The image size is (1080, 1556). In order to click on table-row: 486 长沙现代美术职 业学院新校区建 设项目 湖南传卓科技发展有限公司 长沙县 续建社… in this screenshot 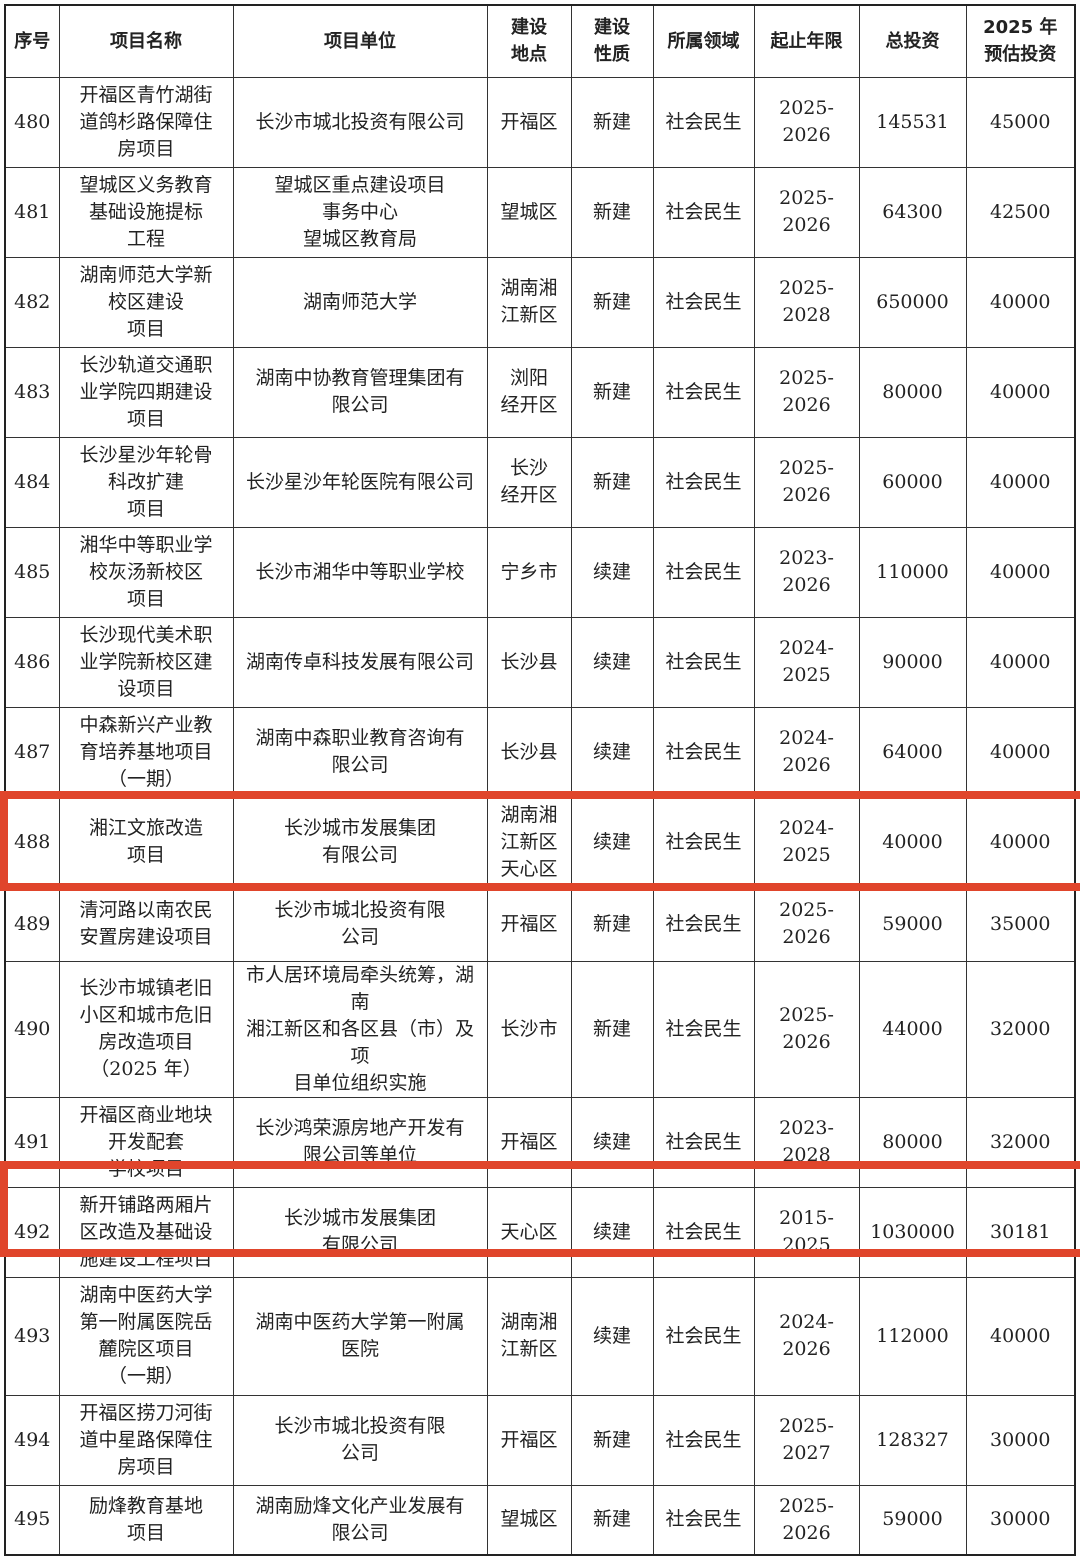, I will do `click(540, 662)`.